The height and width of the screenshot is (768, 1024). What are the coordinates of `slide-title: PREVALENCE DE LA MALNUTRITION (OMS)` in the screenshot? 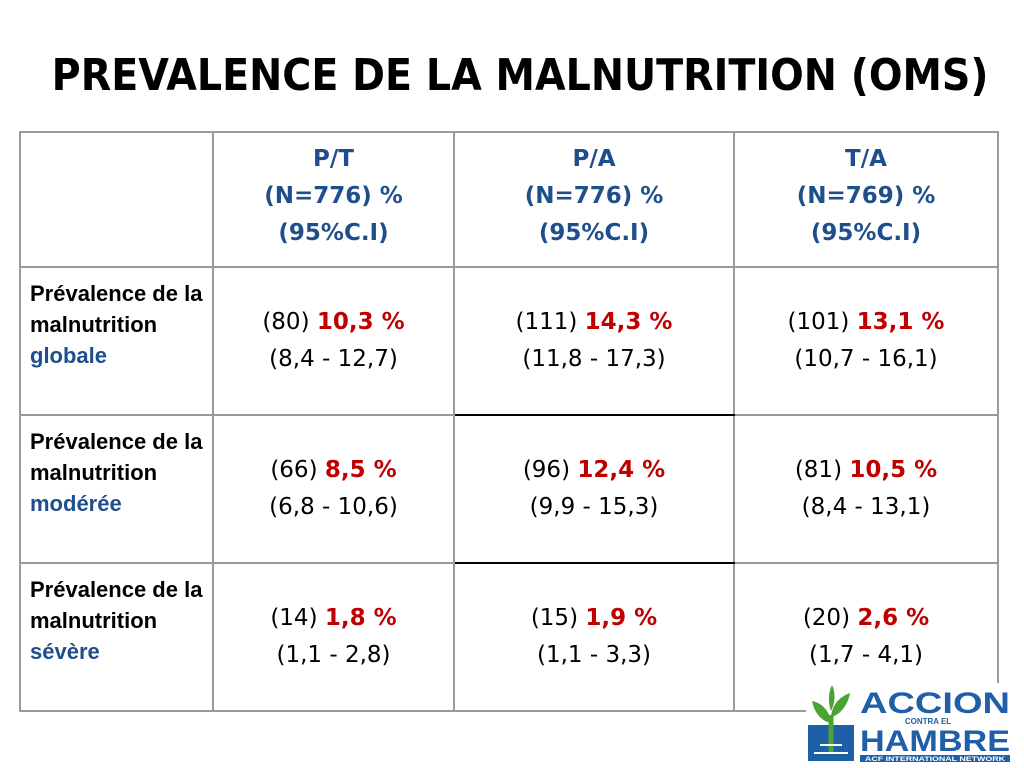 It's located at (520, 75).